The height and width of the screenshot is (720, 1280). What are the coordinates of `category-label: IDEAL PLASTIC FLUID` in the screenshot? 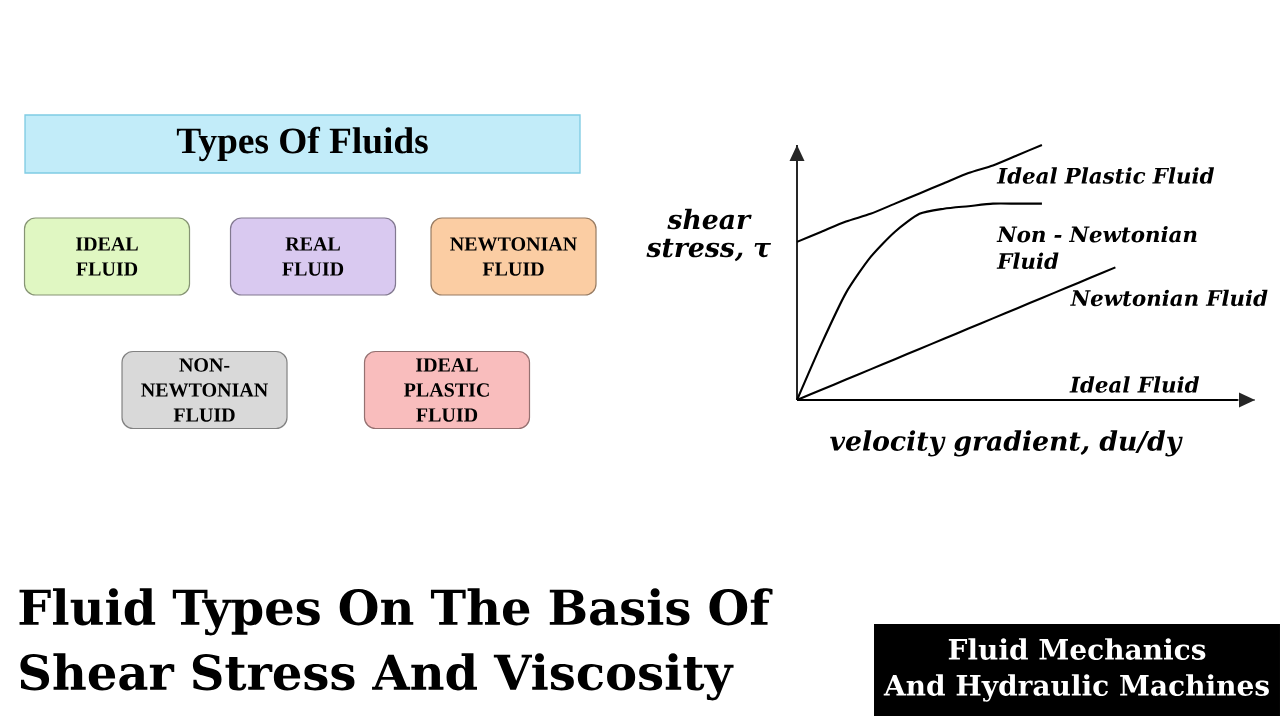 It's located at (446, 390).